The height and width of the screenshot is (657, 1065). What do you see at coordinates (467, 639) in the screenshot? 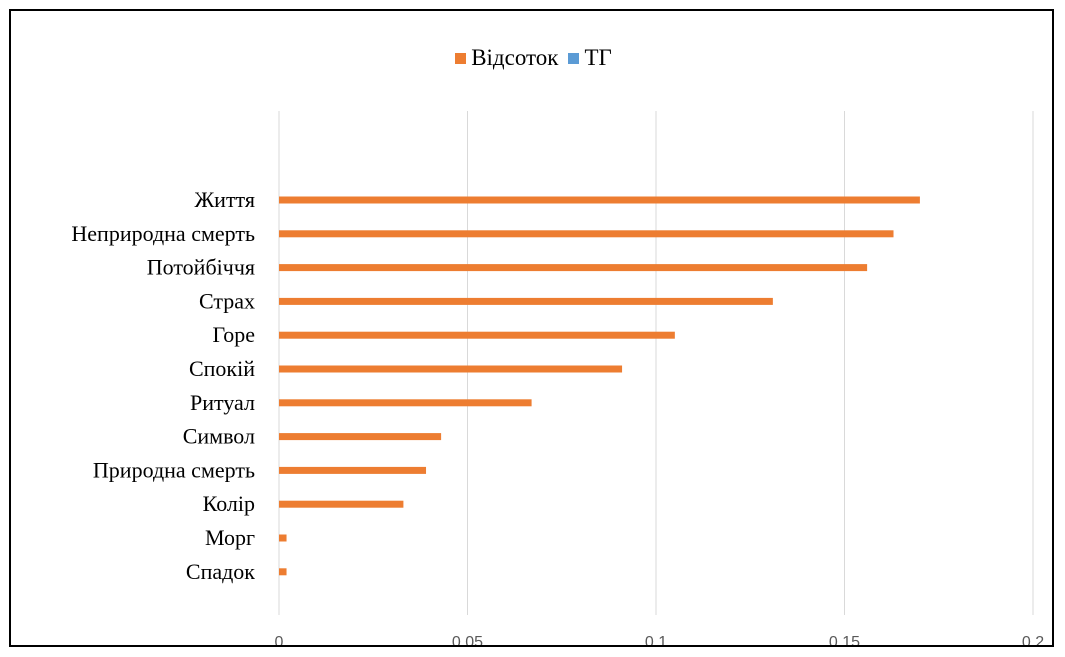
I see `x-tick-label: 0,05` at bounding box center [467, 639].